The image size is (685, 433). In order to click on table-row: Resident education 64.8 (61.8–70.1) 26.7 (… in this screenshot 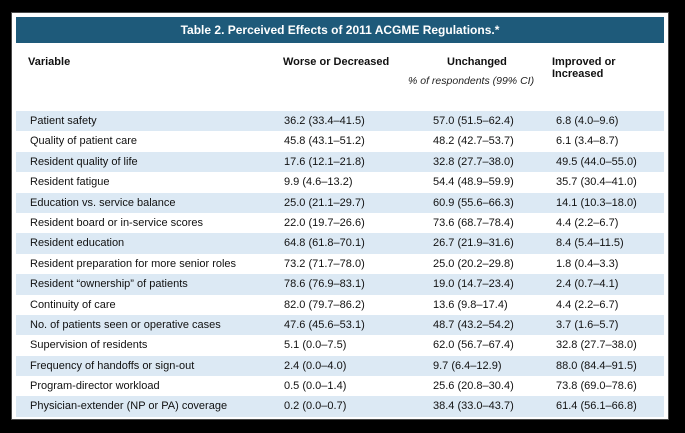, I will do `click(340, 243)`.